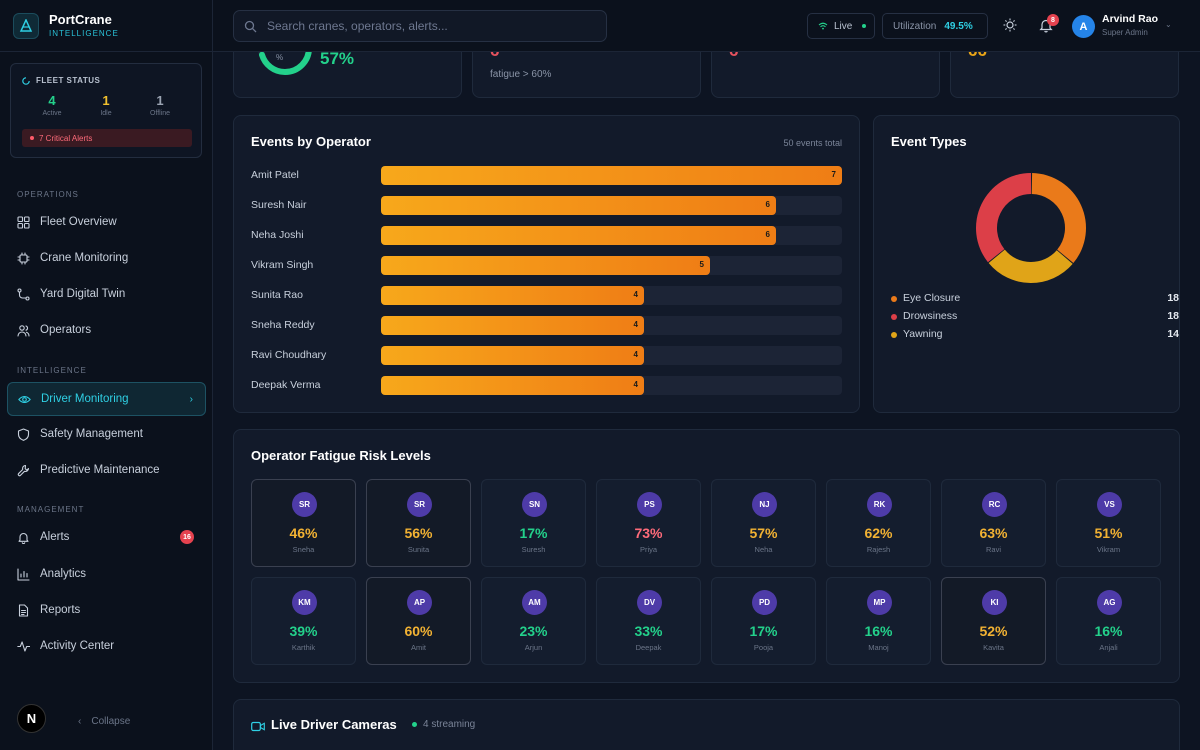 This screenshot has height=750, width=1200. What do you see at coordinates (418, 523) in the screenshot?
I see `operator-fatigue-tile: SR 56% Sunita` at bounding box center [418, 523].